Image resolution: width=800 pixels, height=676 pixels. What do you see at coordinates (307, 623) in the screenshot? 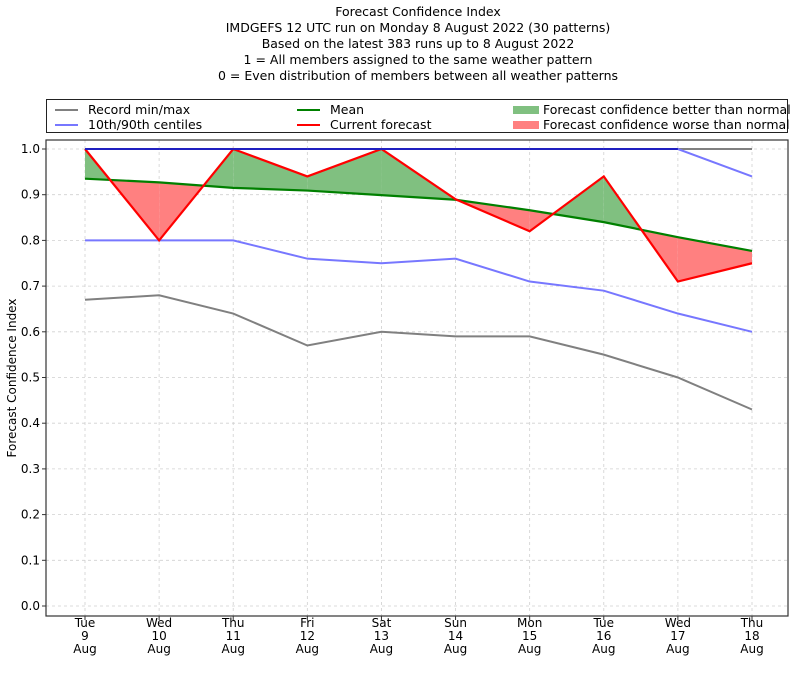
I see `x-tick-label: Fri` at bounding box center [307, 623].